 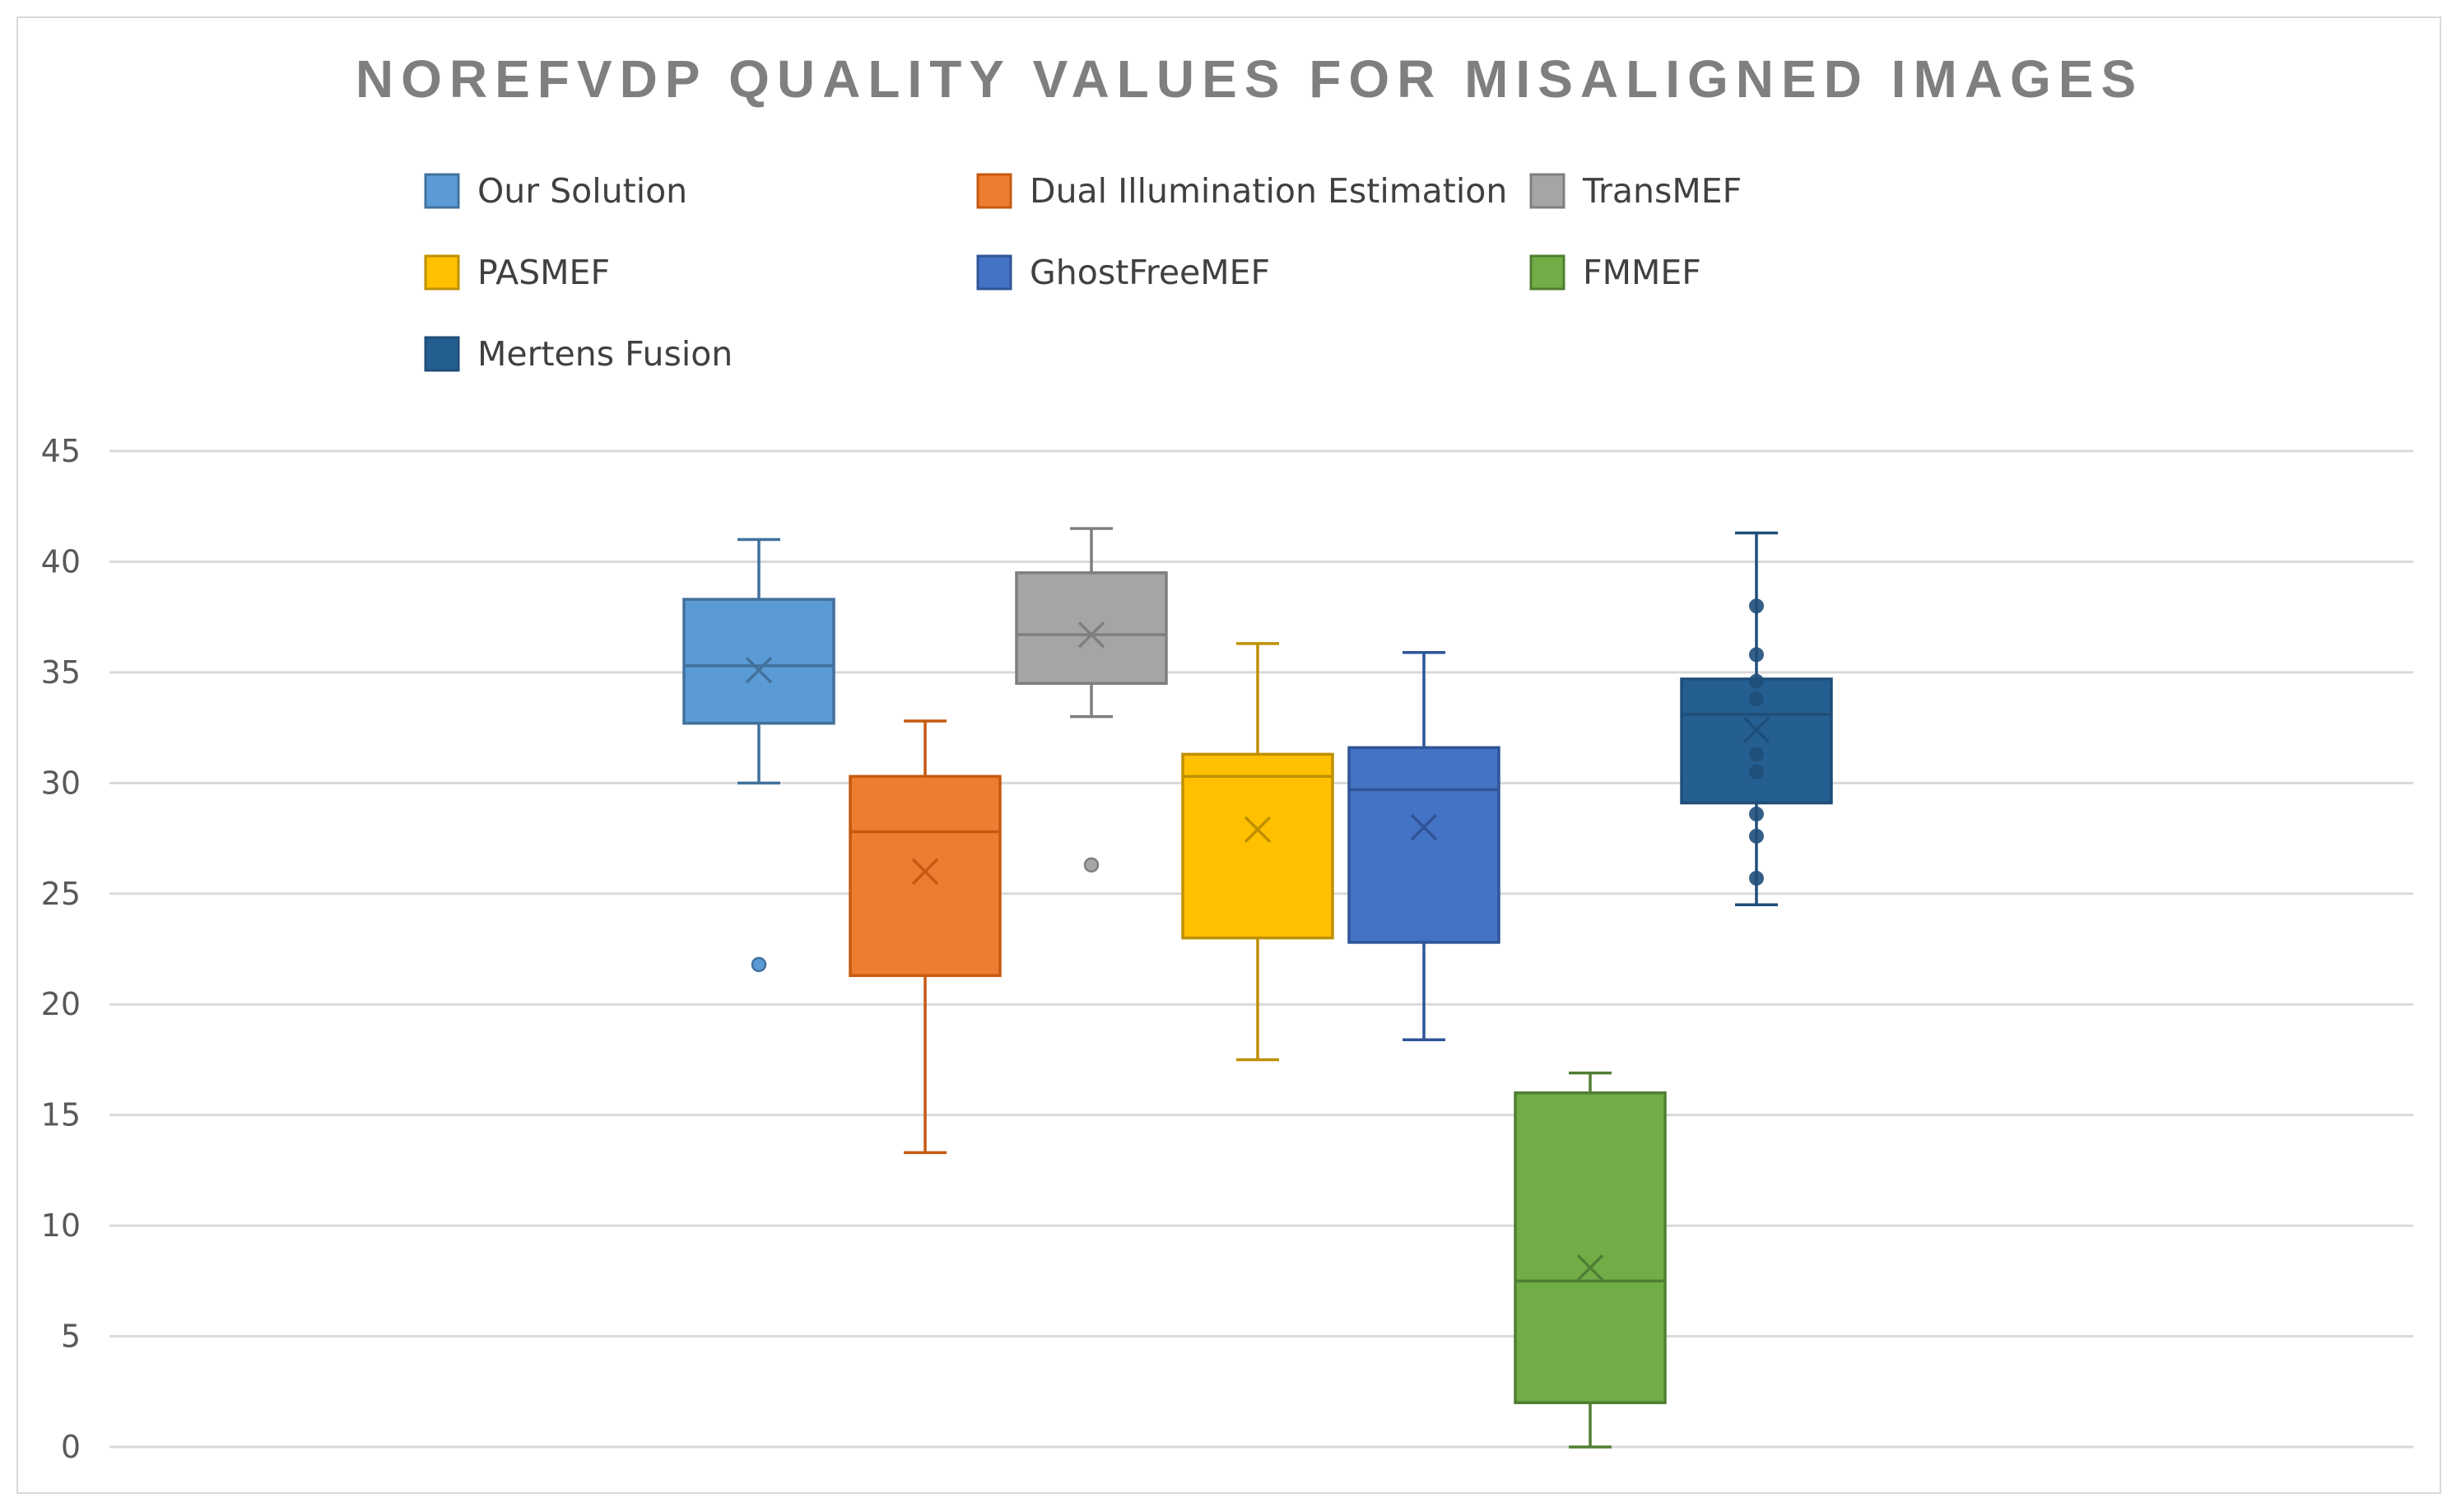 I want to click on box-fmmef, so click(x=1590, y=1260).